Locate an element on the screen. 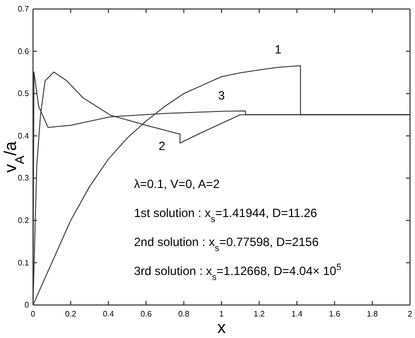  x-tick-label: 1.2 is located at coordinates (260, 314).